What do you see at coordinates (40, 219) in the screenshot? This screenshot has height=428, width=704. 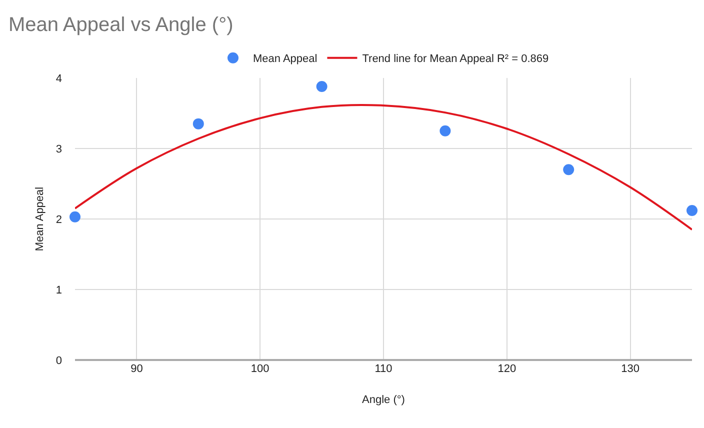 I see `y-axis-title: Mean Appeal` at bounding box center [40, 219].